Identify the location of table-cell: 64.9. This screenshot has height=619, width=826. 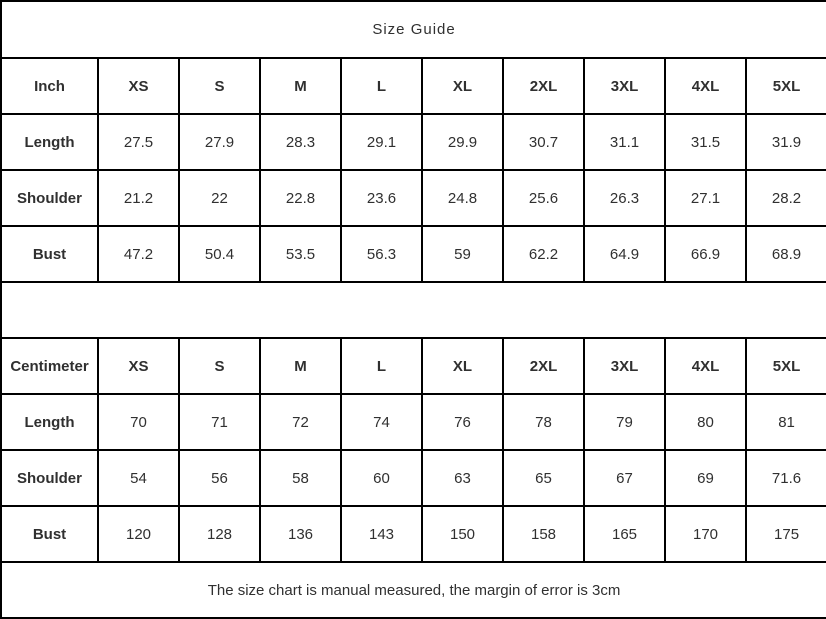
(624, 254).